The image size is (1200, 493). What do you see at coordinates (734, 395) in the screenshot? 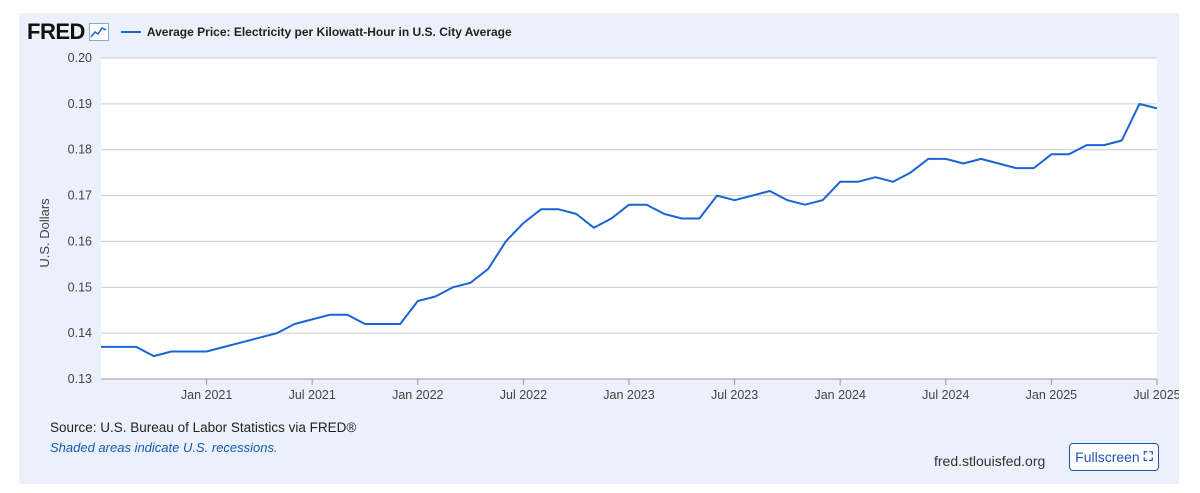
I see `x-tick-label: Jul 2023` at bounding box center [734, 395].